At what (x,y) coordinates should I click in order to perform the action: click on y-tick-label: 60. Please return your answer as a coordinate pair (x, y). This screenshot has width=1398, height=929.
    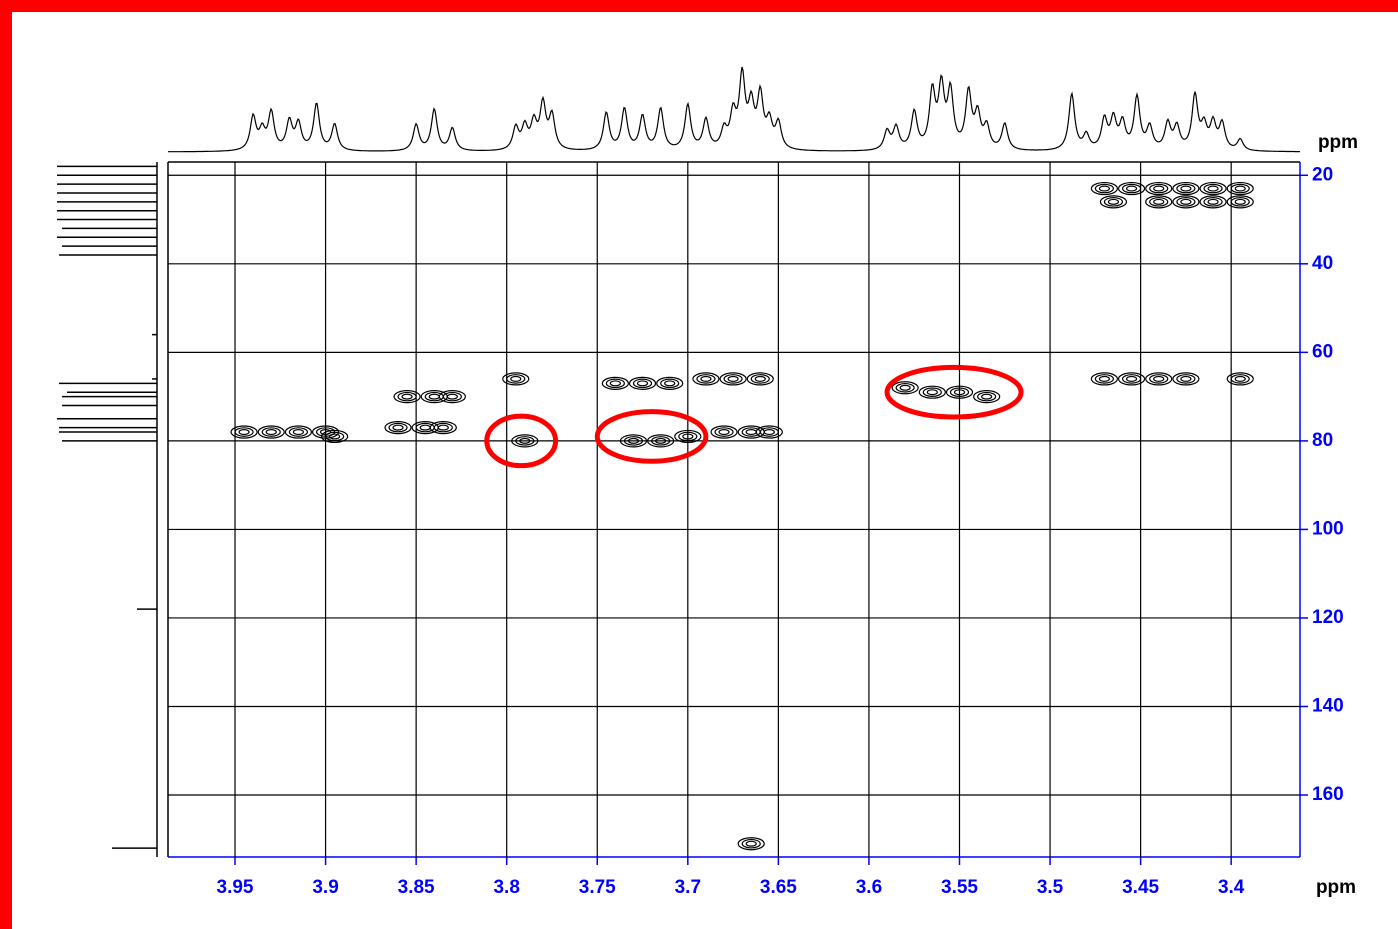
    Looking at the image, I should click on (1322, 351).